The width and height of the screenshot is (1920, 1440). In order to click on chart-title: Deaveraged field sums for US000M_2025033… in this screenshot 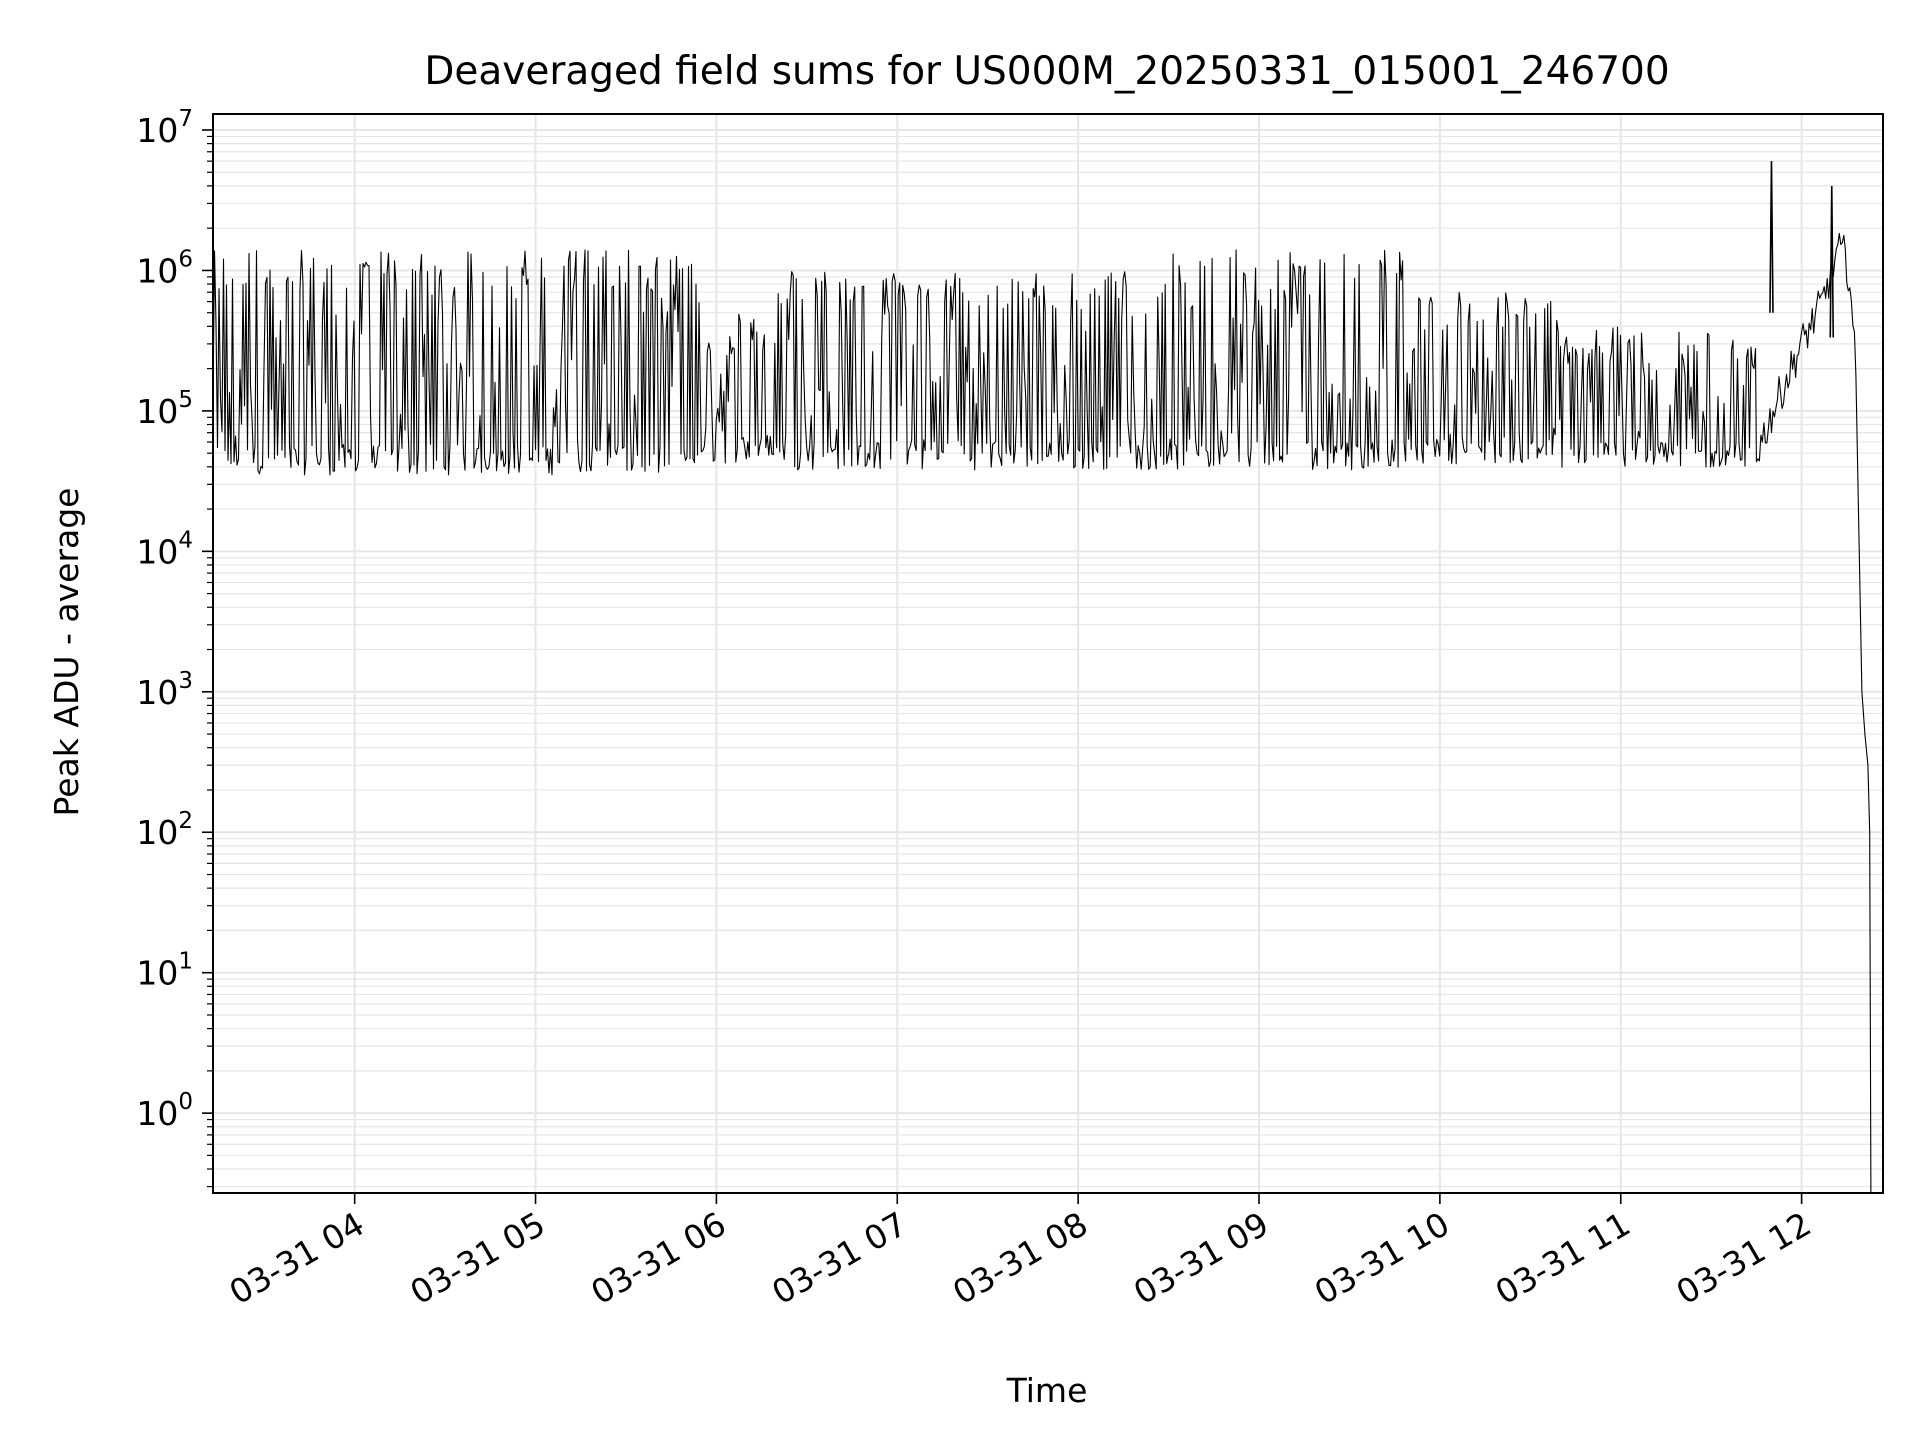, I will do `click(1046, 71)`.